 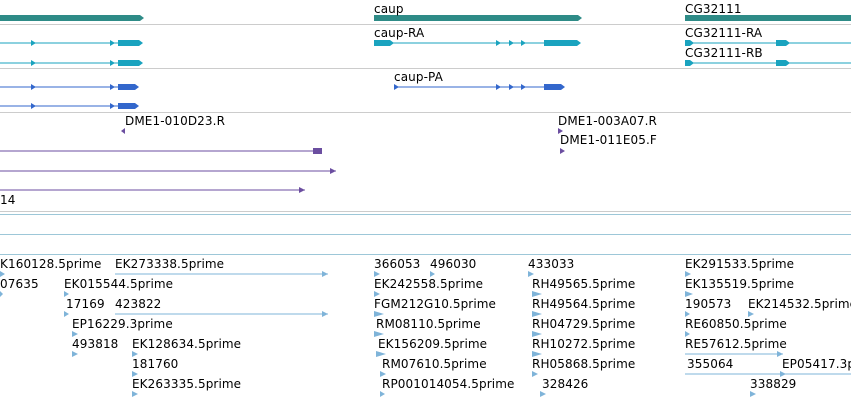 I want to click on transcript-caup-ra, so click(x=477, y=43).